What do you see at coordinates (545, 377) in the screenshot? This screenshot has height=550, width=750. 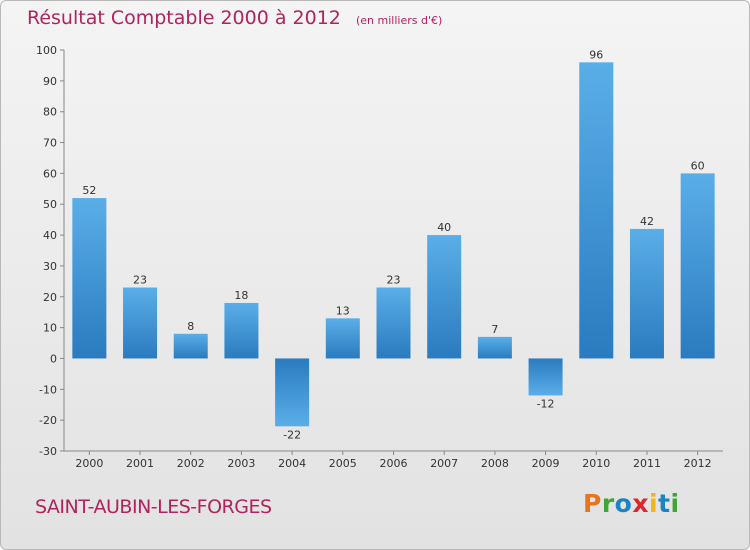 I see `bar-2009` at bounding box center [545, 377].